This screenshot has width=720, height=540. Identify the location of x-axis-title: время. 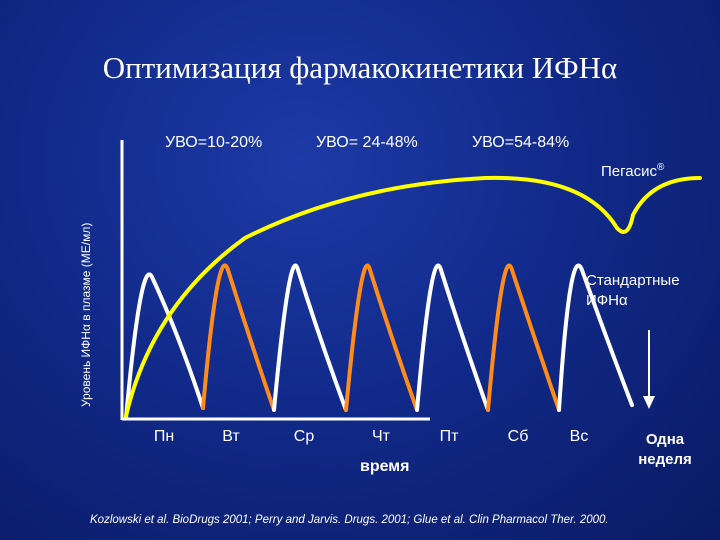
(385, 466).